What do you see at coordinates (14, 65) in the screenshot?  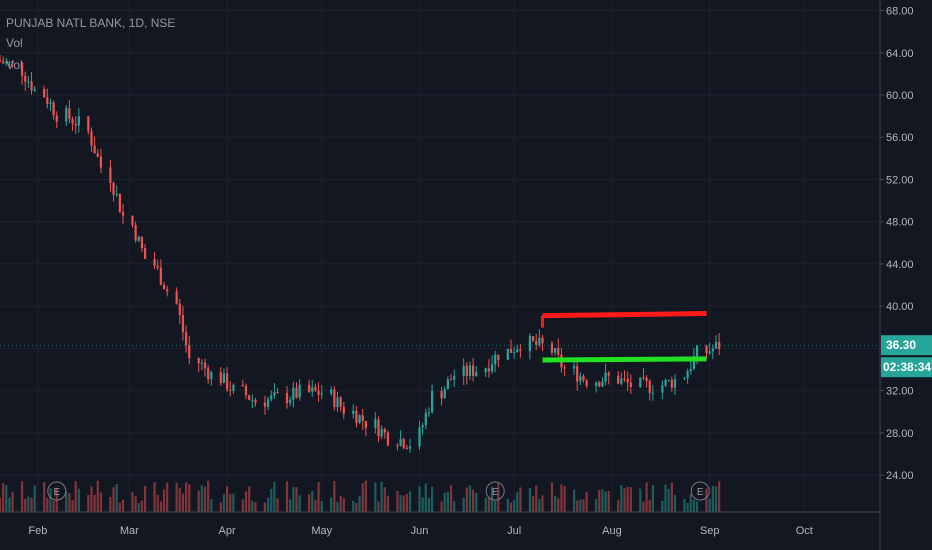 I see `volume-legend-secondary: Vol` at bounding box center [14, 65].